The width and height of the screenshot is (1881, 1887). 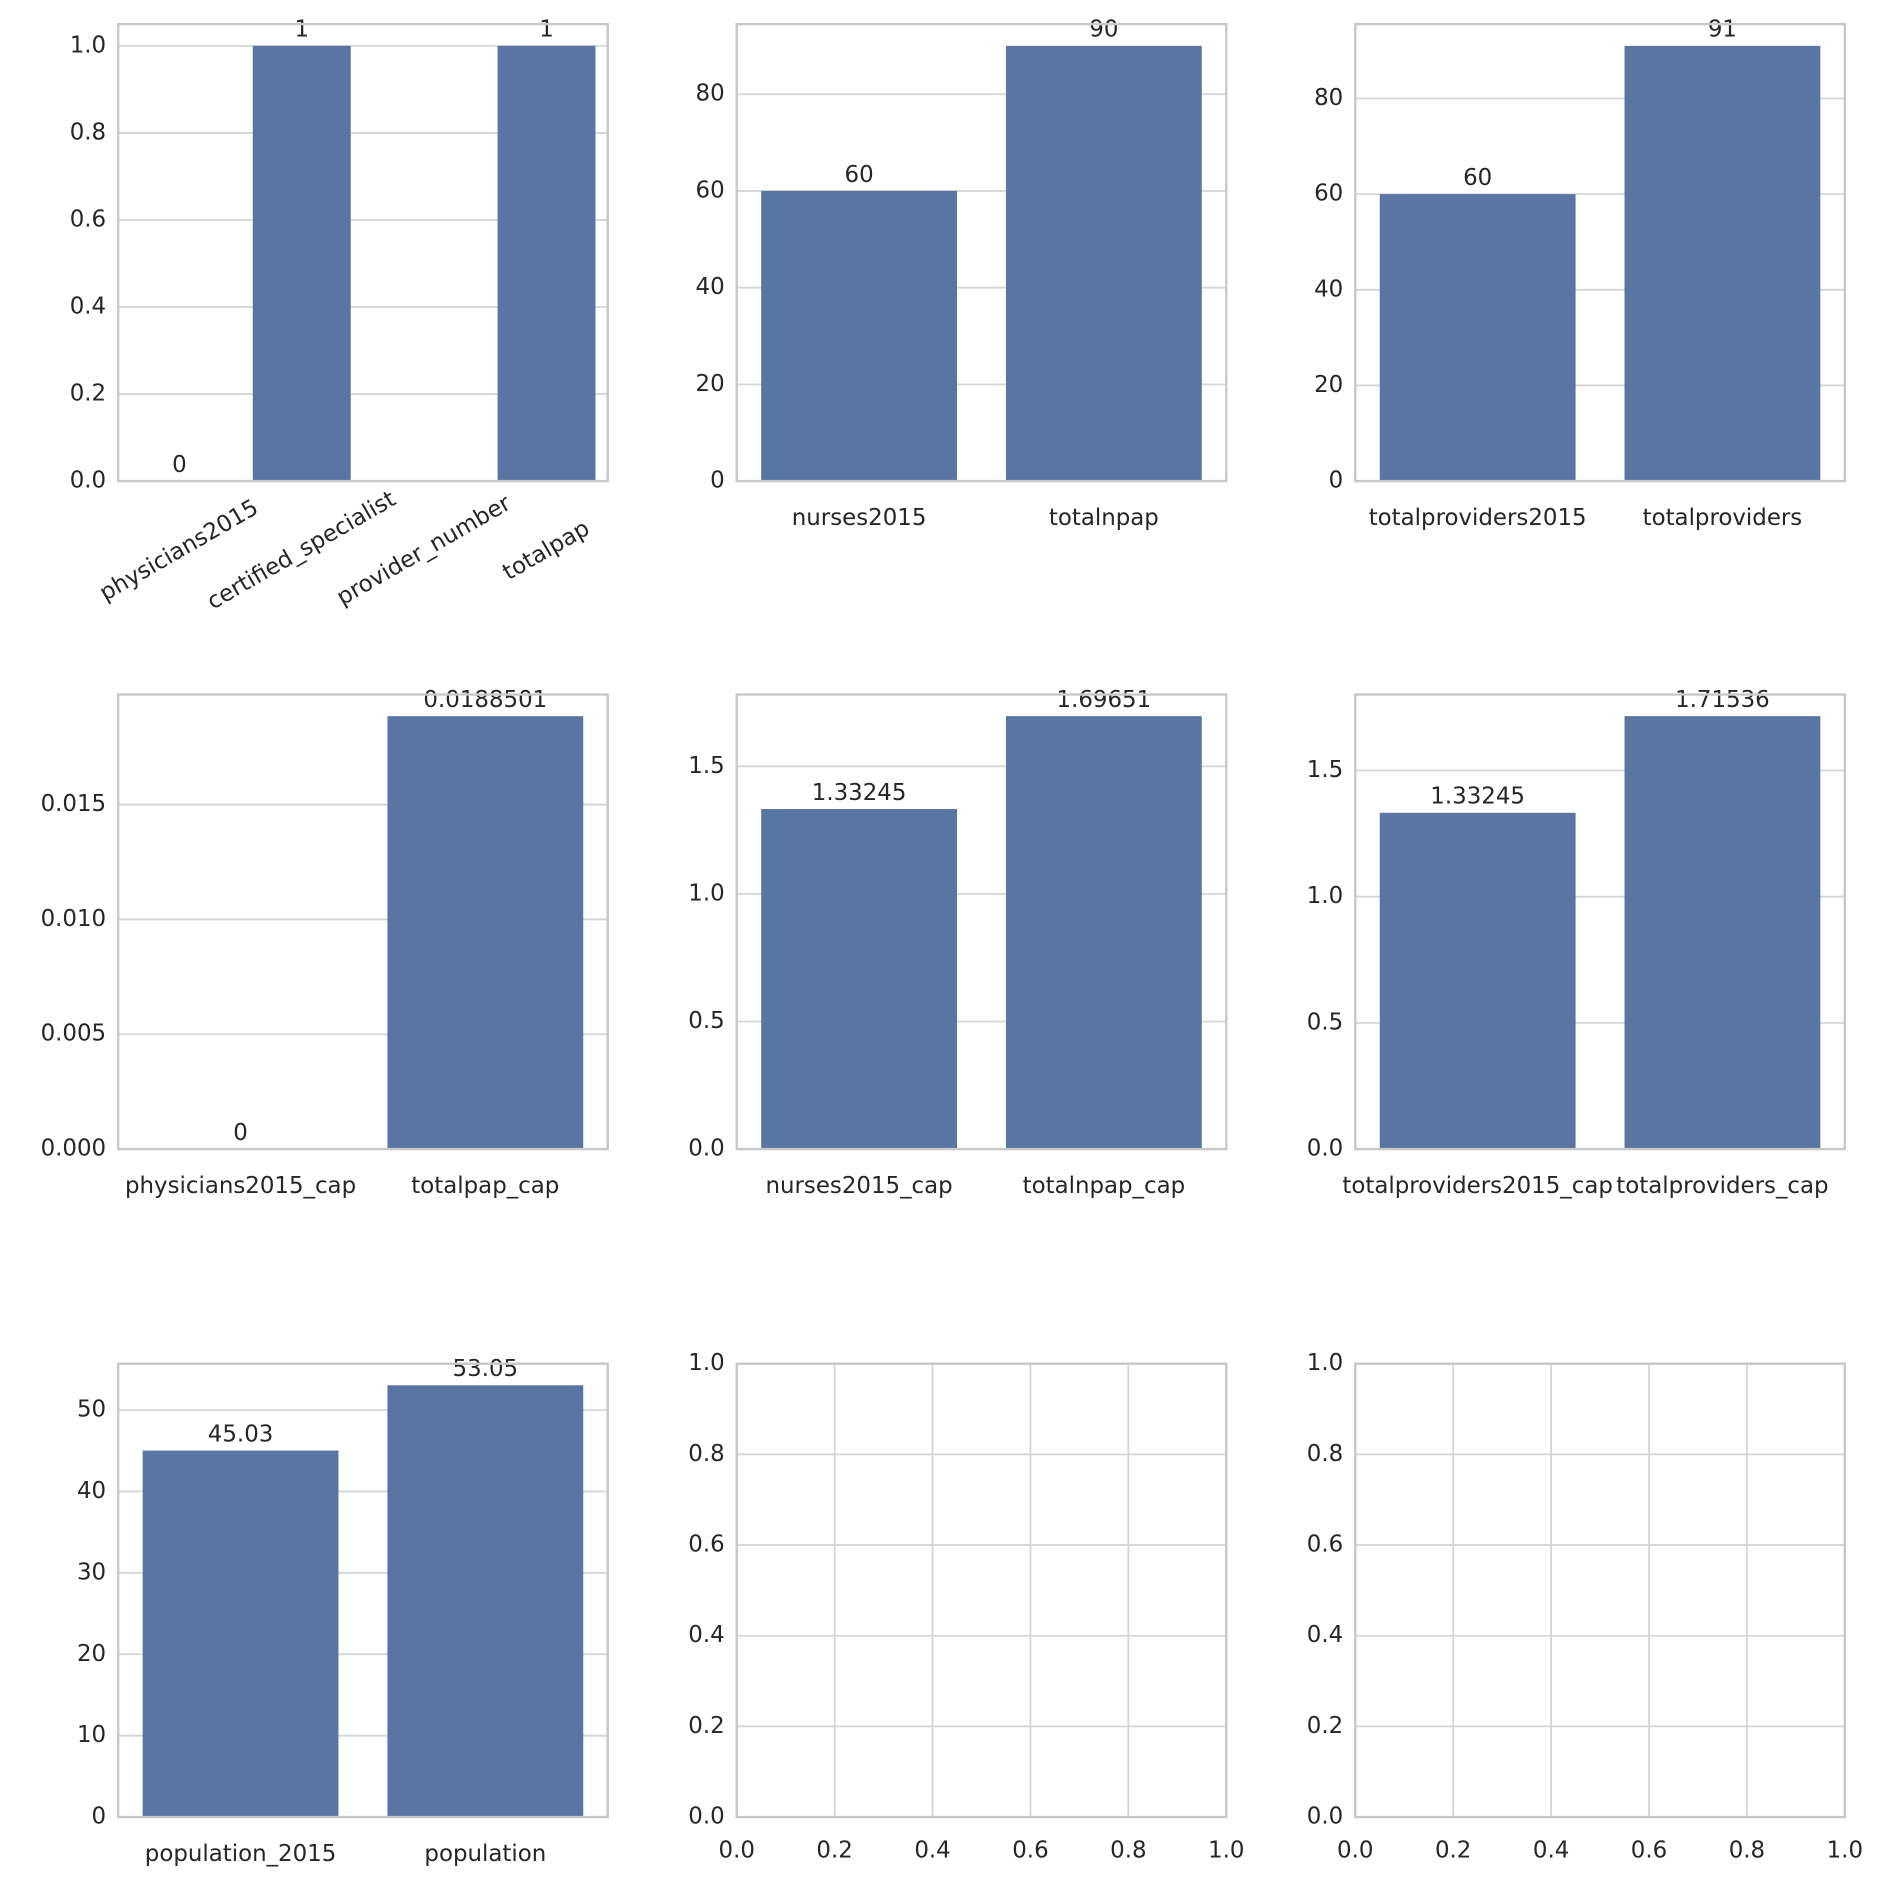 What do you see at coordinates (859, 1186) in the screenshot?
I see `x-tick-label: nurses2015_cap` at bounding box center [859, 1186].